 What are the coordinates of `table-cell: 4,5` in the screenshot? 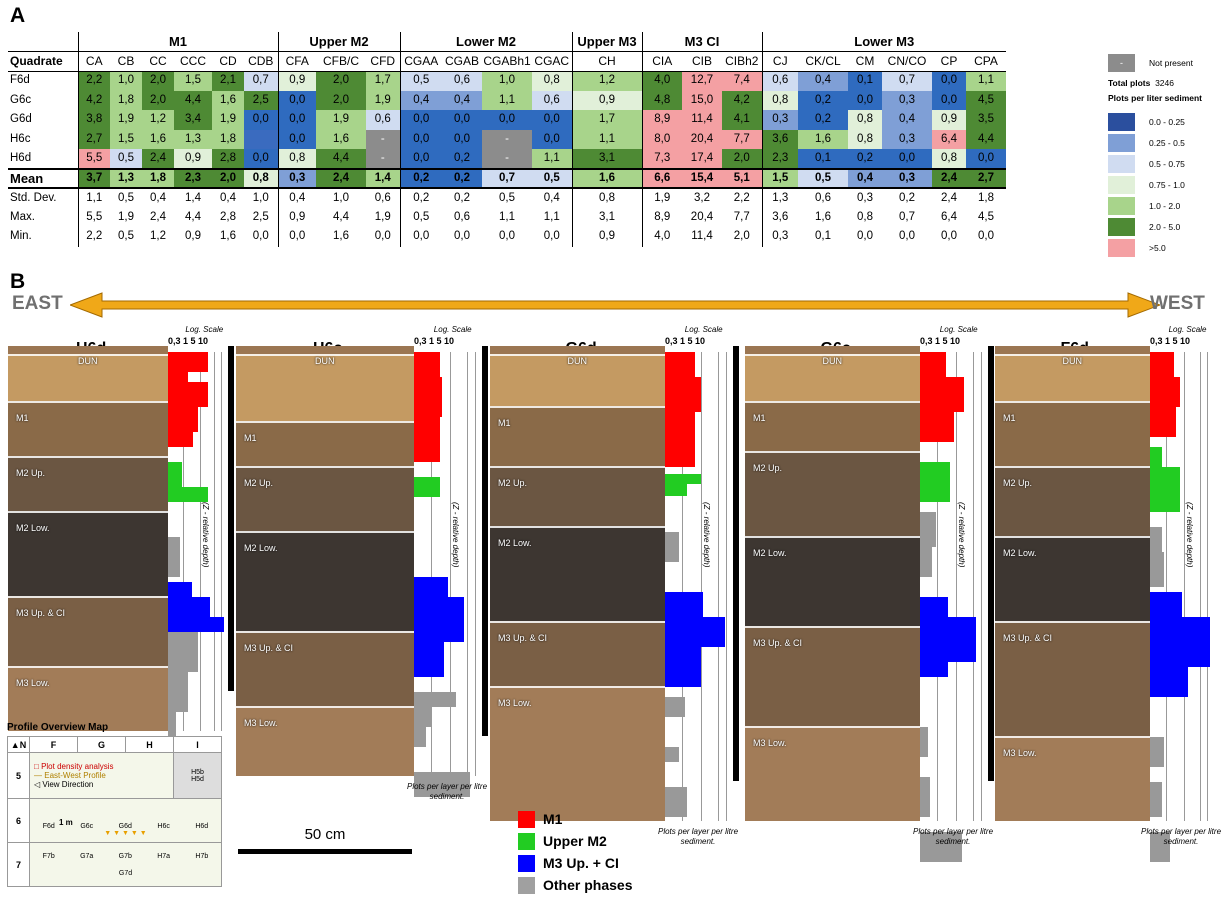 It's located at (986, 216).